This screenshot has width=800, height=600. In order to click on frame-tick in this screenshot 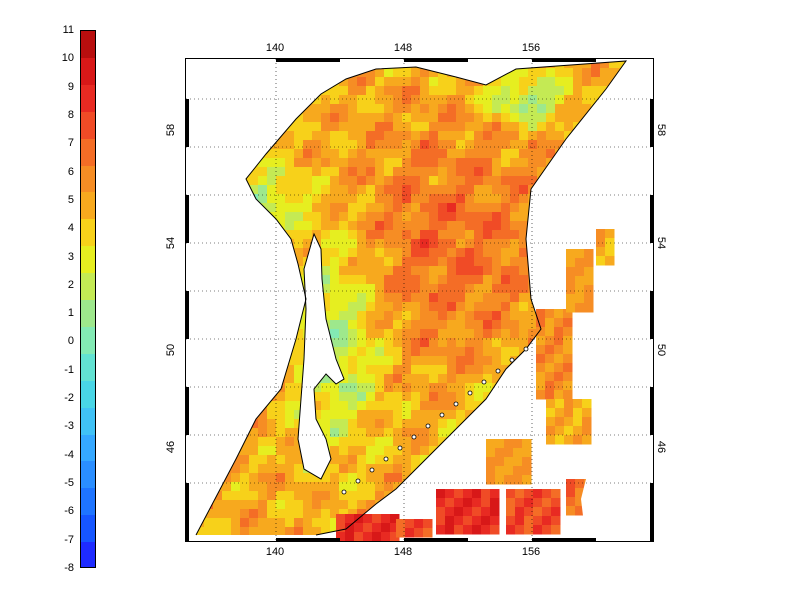, I will do `click(187, 123)`.